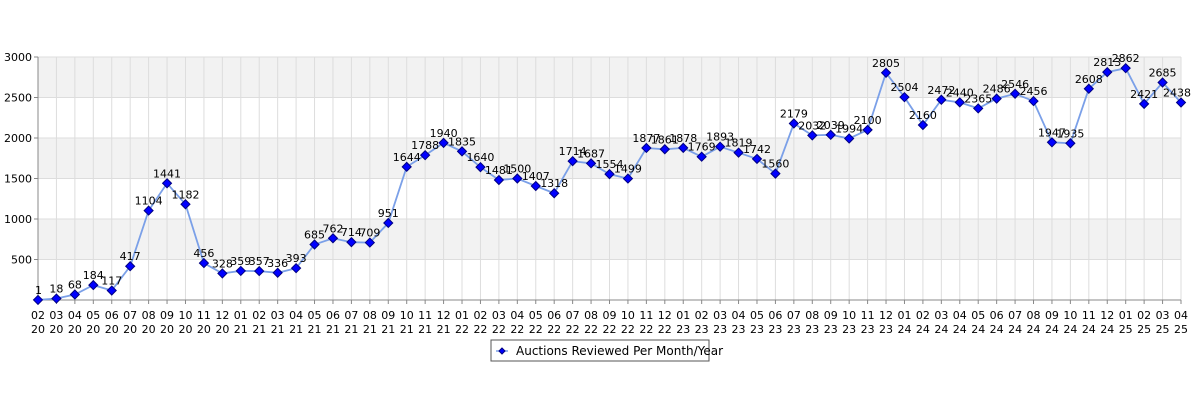  I want to click on data-label: 1560, so click(775, 164).